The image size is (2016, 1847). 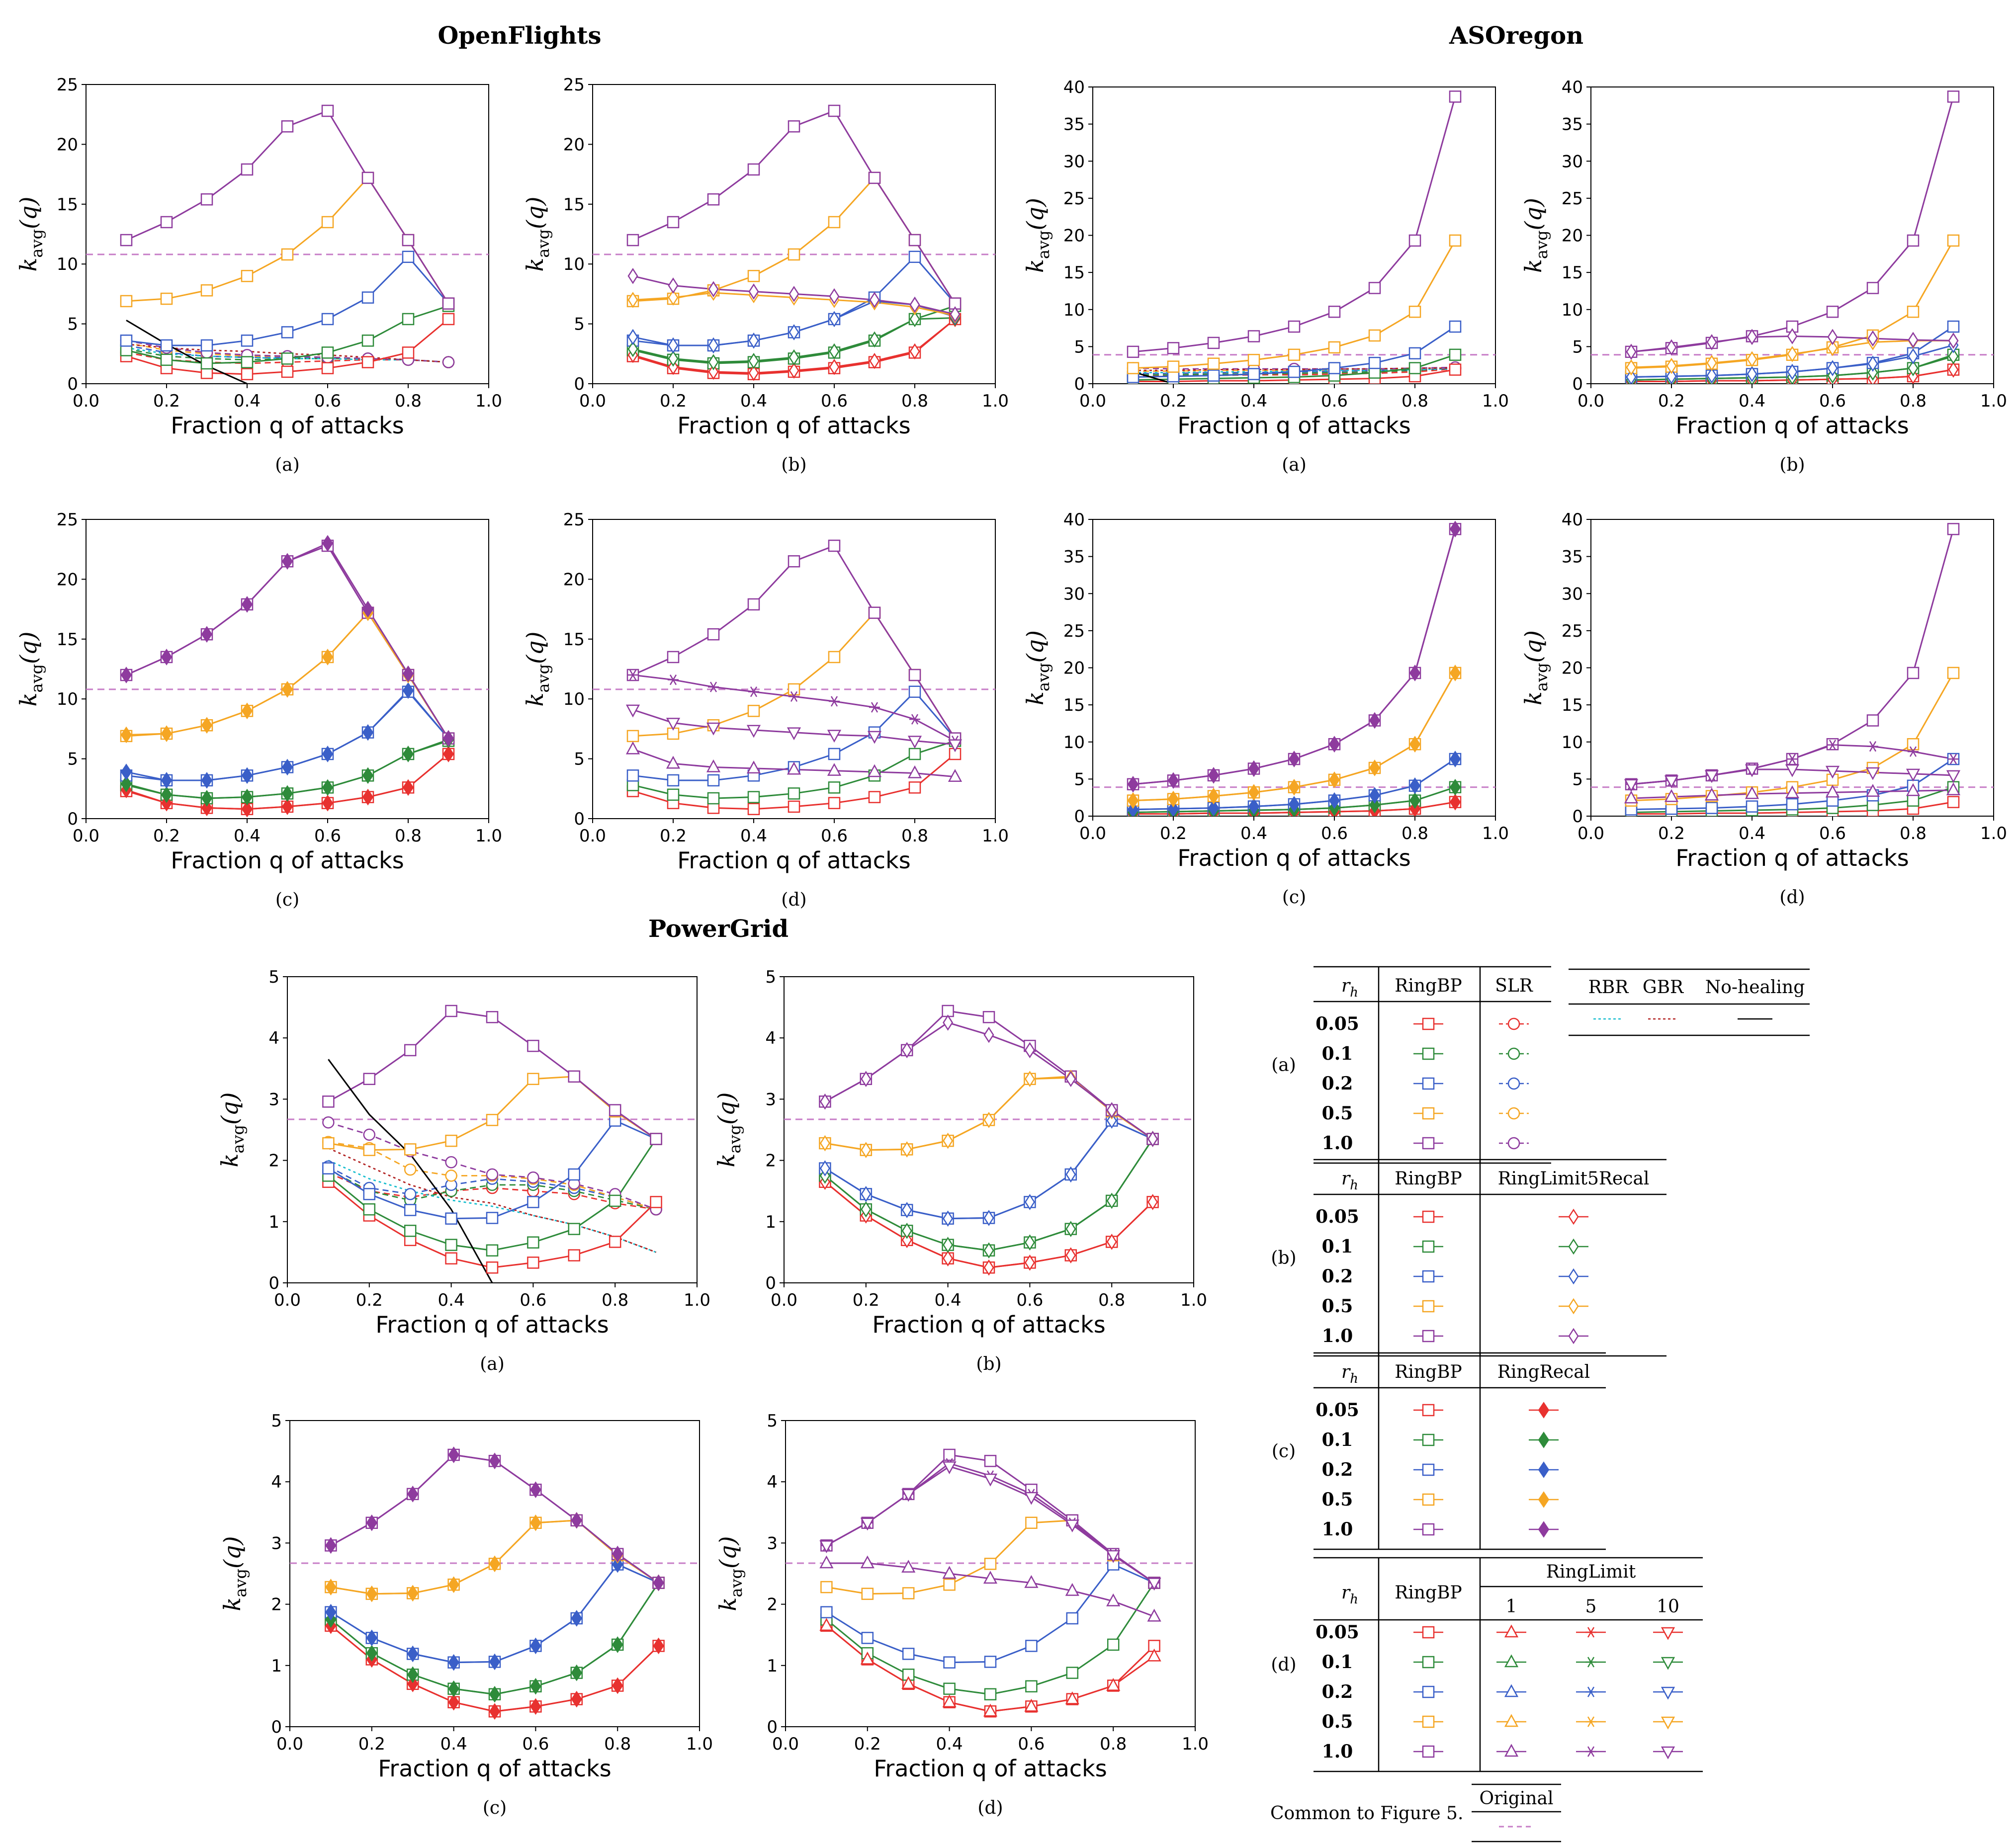 I want to click on y-tick-label: 1, so click(x=274, y=1222).